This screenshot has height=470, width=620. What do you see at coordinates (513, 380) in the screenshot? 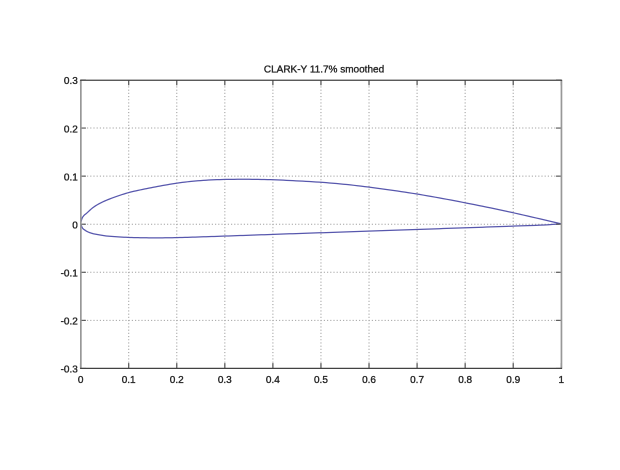
I see `svg-text: 0.9` at bounding box center [513, 380].